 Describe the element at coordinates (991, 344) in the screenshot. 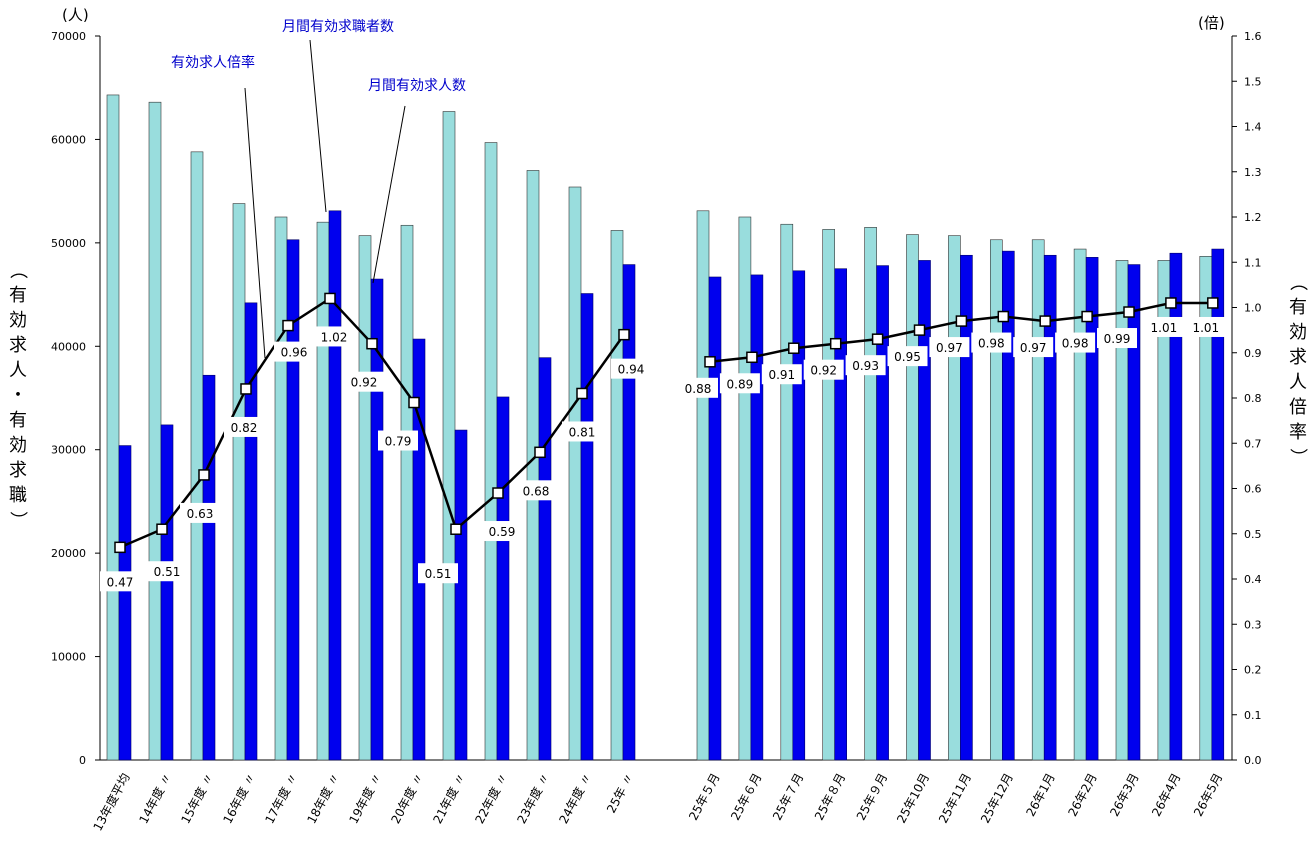

I see `ratio-label: 0.98` at that location.